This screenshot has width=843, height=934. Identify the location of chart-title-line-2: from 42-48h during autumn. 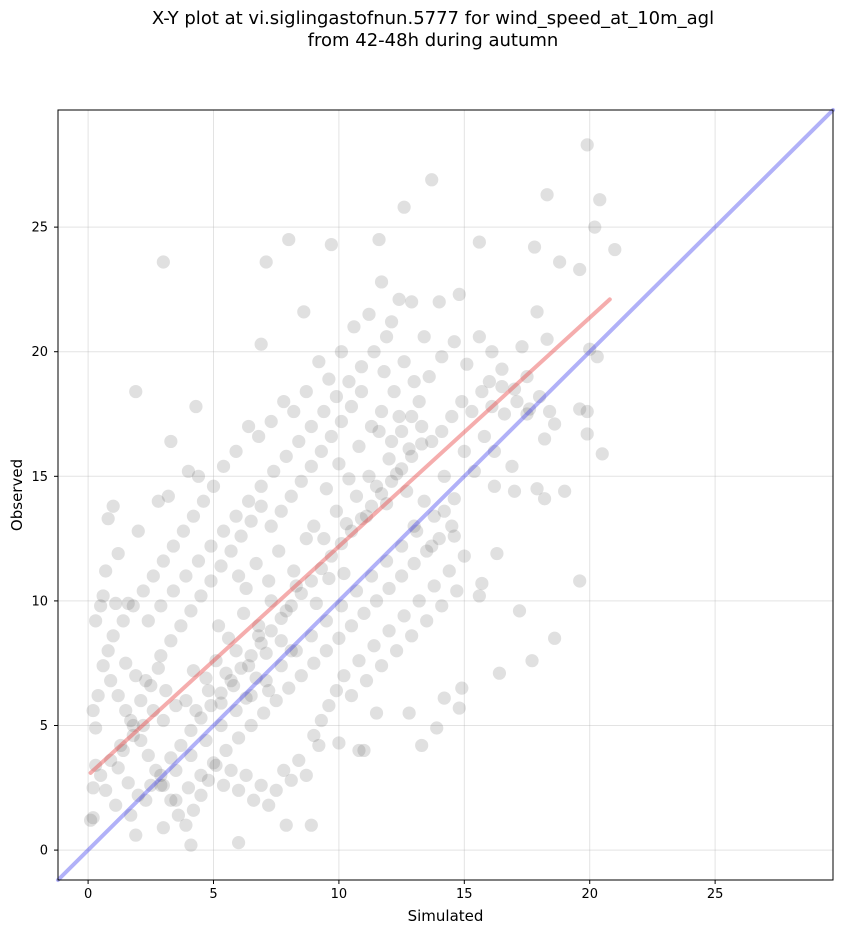
(433, 40).